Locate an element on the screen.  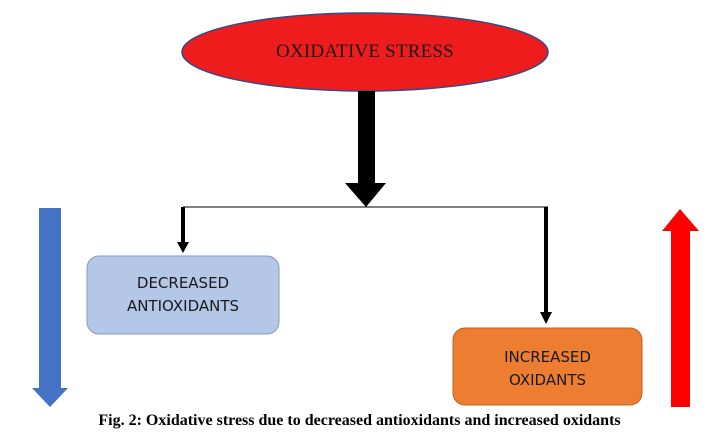
decreased-antioxidants-label: DECREASED ANTIOXIDANTS is located at coordinates (183, 295).